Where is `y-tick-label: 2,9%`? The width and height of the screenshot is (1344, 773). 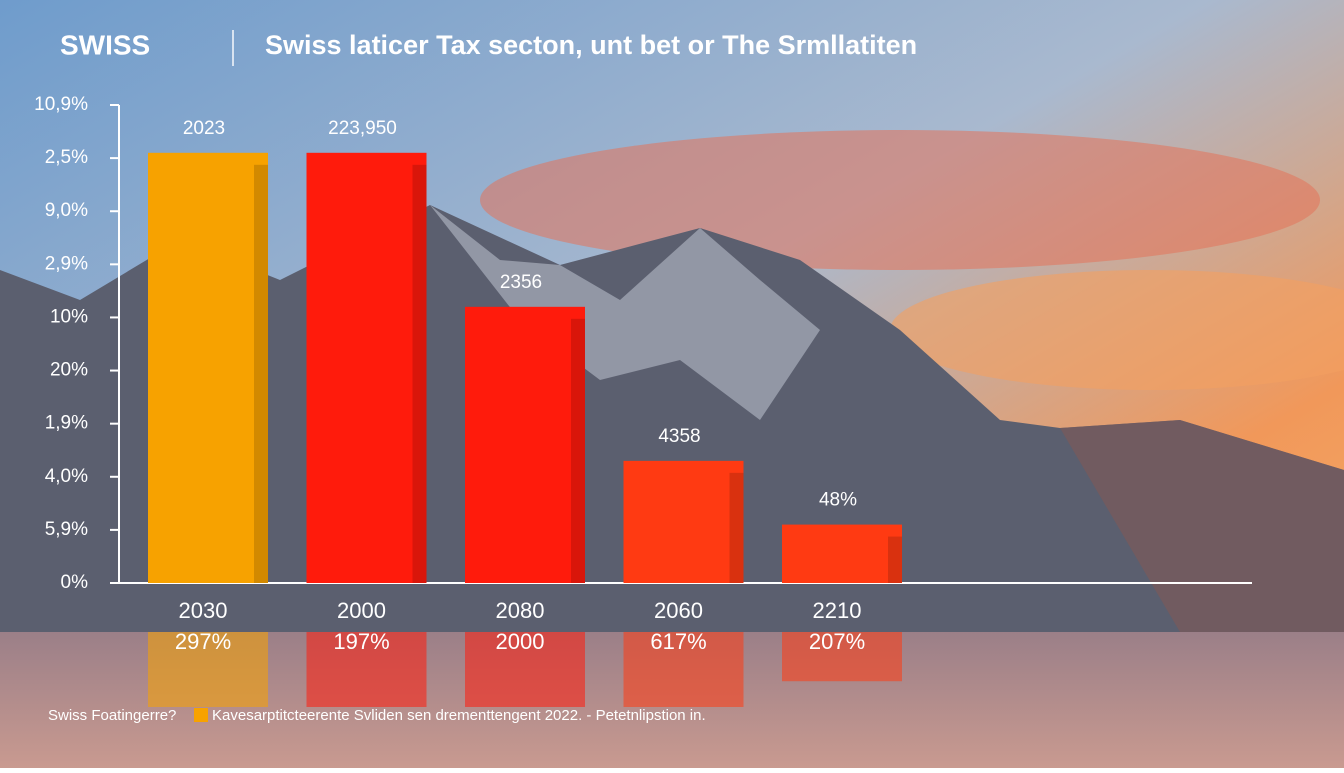 y-tick-label: 2,9% is located at coordinates (66, 263).